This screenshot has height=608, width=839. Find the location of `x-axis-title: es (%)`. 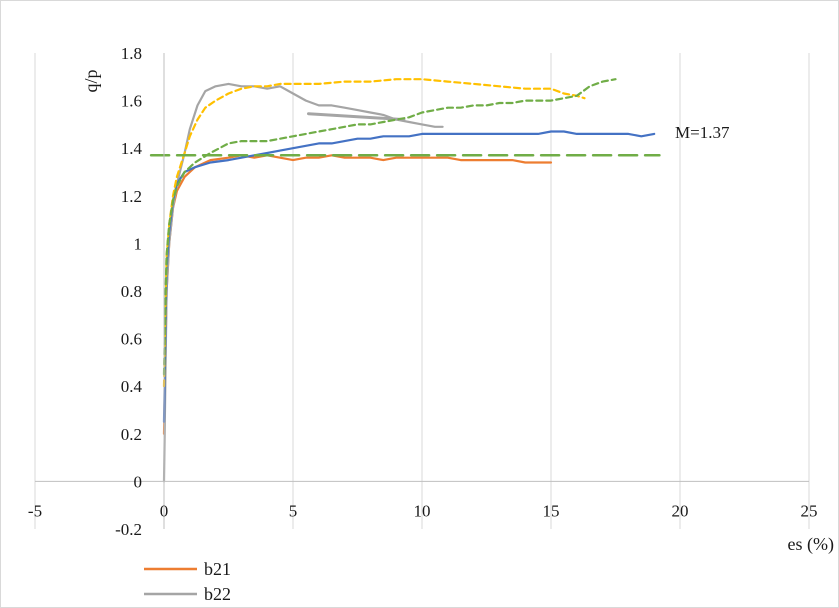

x-axis-title: es (%) is located at coordinates (811, 544).